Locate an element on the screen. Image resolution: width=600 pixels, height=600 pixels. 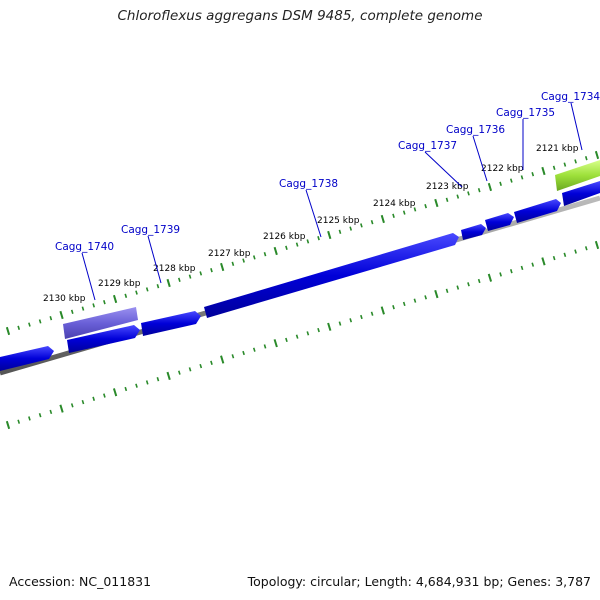
gene-label: Cagg_1734 is located at coordinates (570, 97).